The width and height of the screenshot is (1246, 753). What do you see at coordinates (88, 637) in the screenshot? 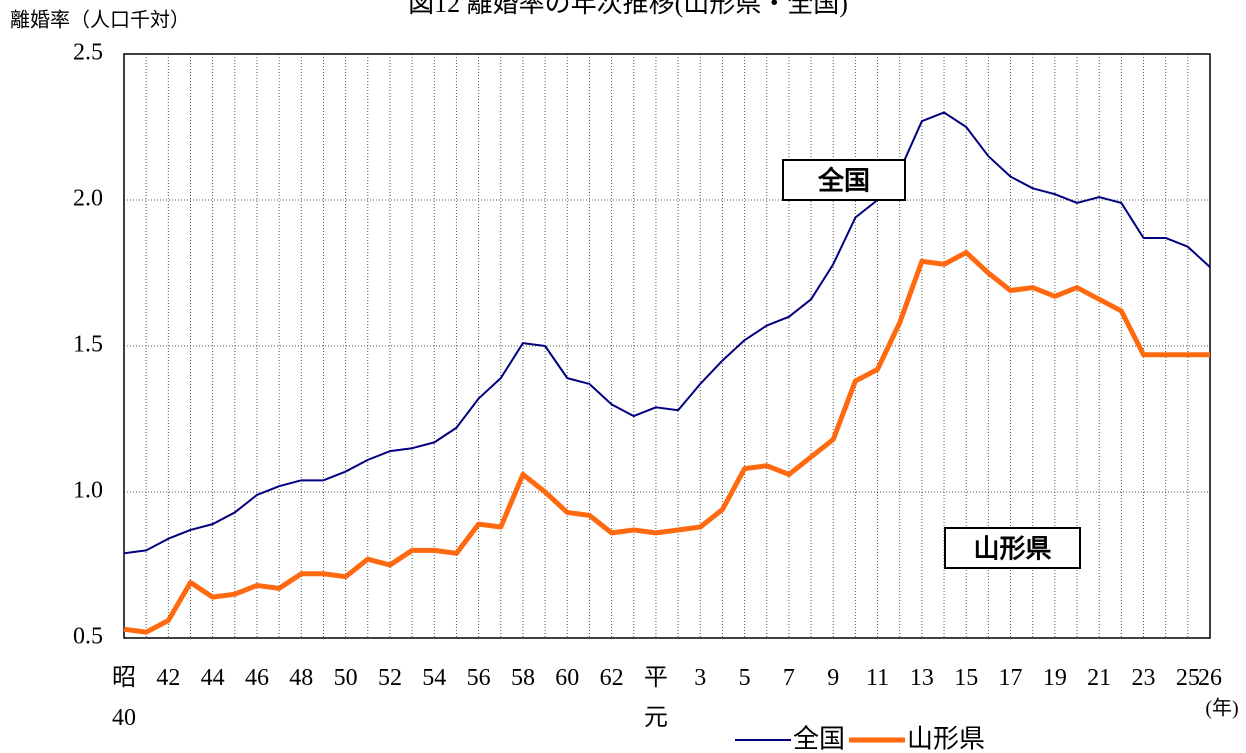
I see `y-tick-label: 0.5` at bounding box center [88, 637].